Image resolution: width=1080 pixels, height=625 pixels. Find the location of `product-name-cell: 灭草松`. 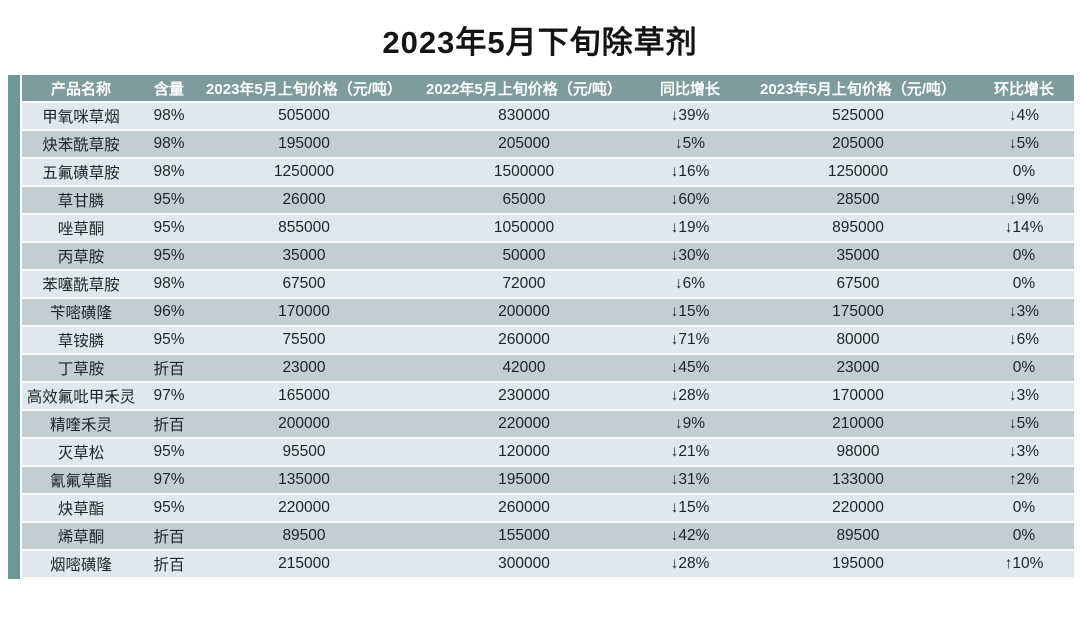

product-name-cell: 灭草松 is located at coordinates (81, 452).